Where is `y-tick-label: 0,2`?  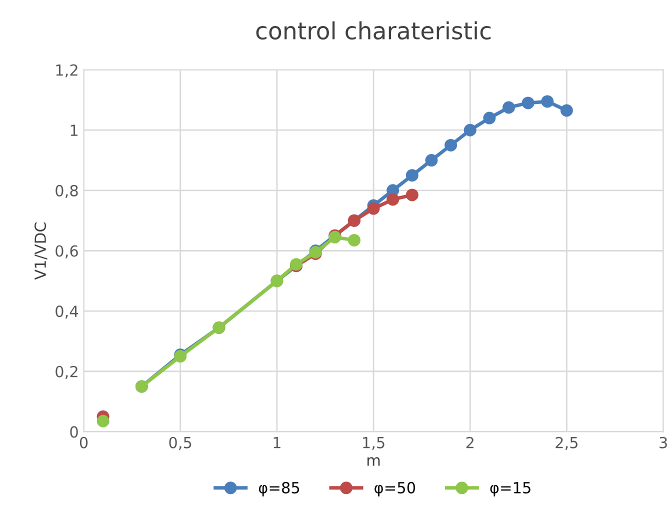
y-tick-label: 0,2 is located at coordinates (67, 372).